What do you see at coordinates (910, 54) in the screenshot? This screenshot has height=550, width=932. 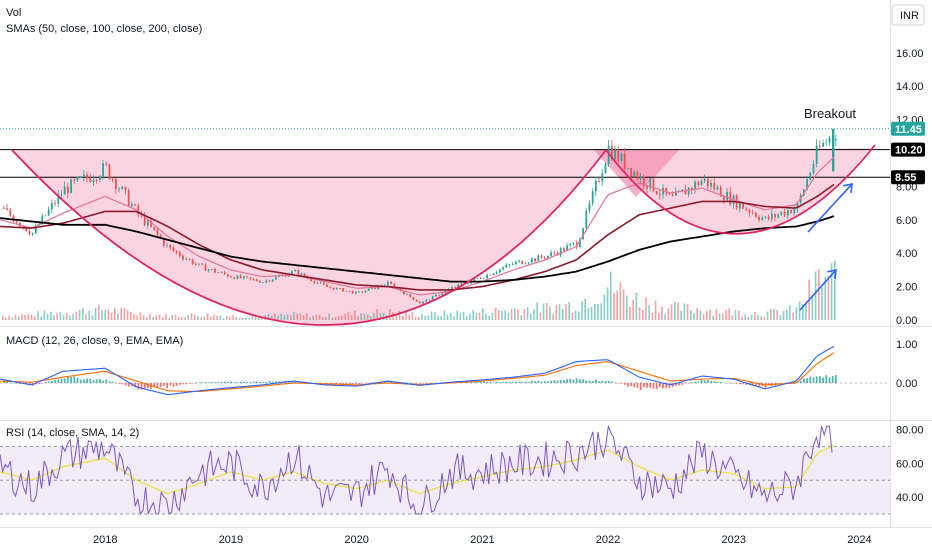 I see `price-tick-label: 16.00` at bounding box center [910, 54].